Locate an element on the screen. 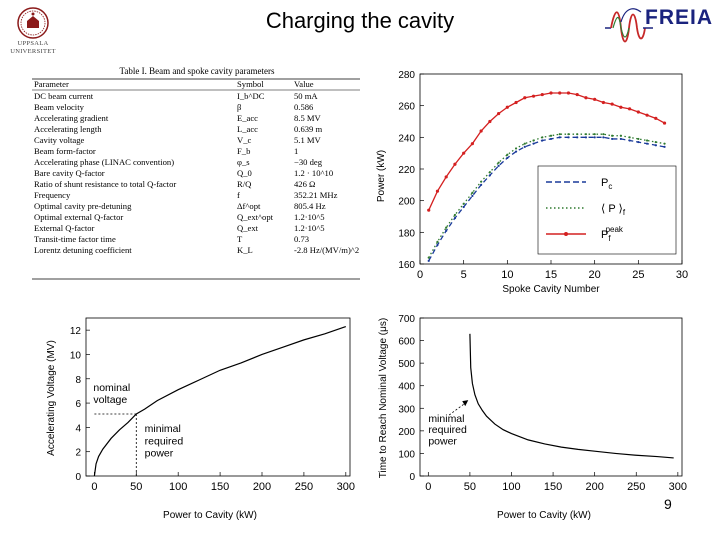  table-cell: Optimal external Q-factor is located at coordinates (79, 217).